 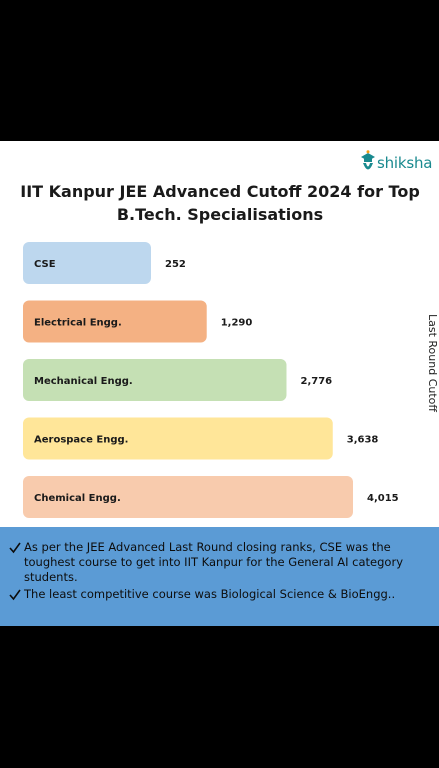 What do you see at coordinates (87, 263) in the screenshot?
I see `bar-cse` at bounding box center [87, 263].